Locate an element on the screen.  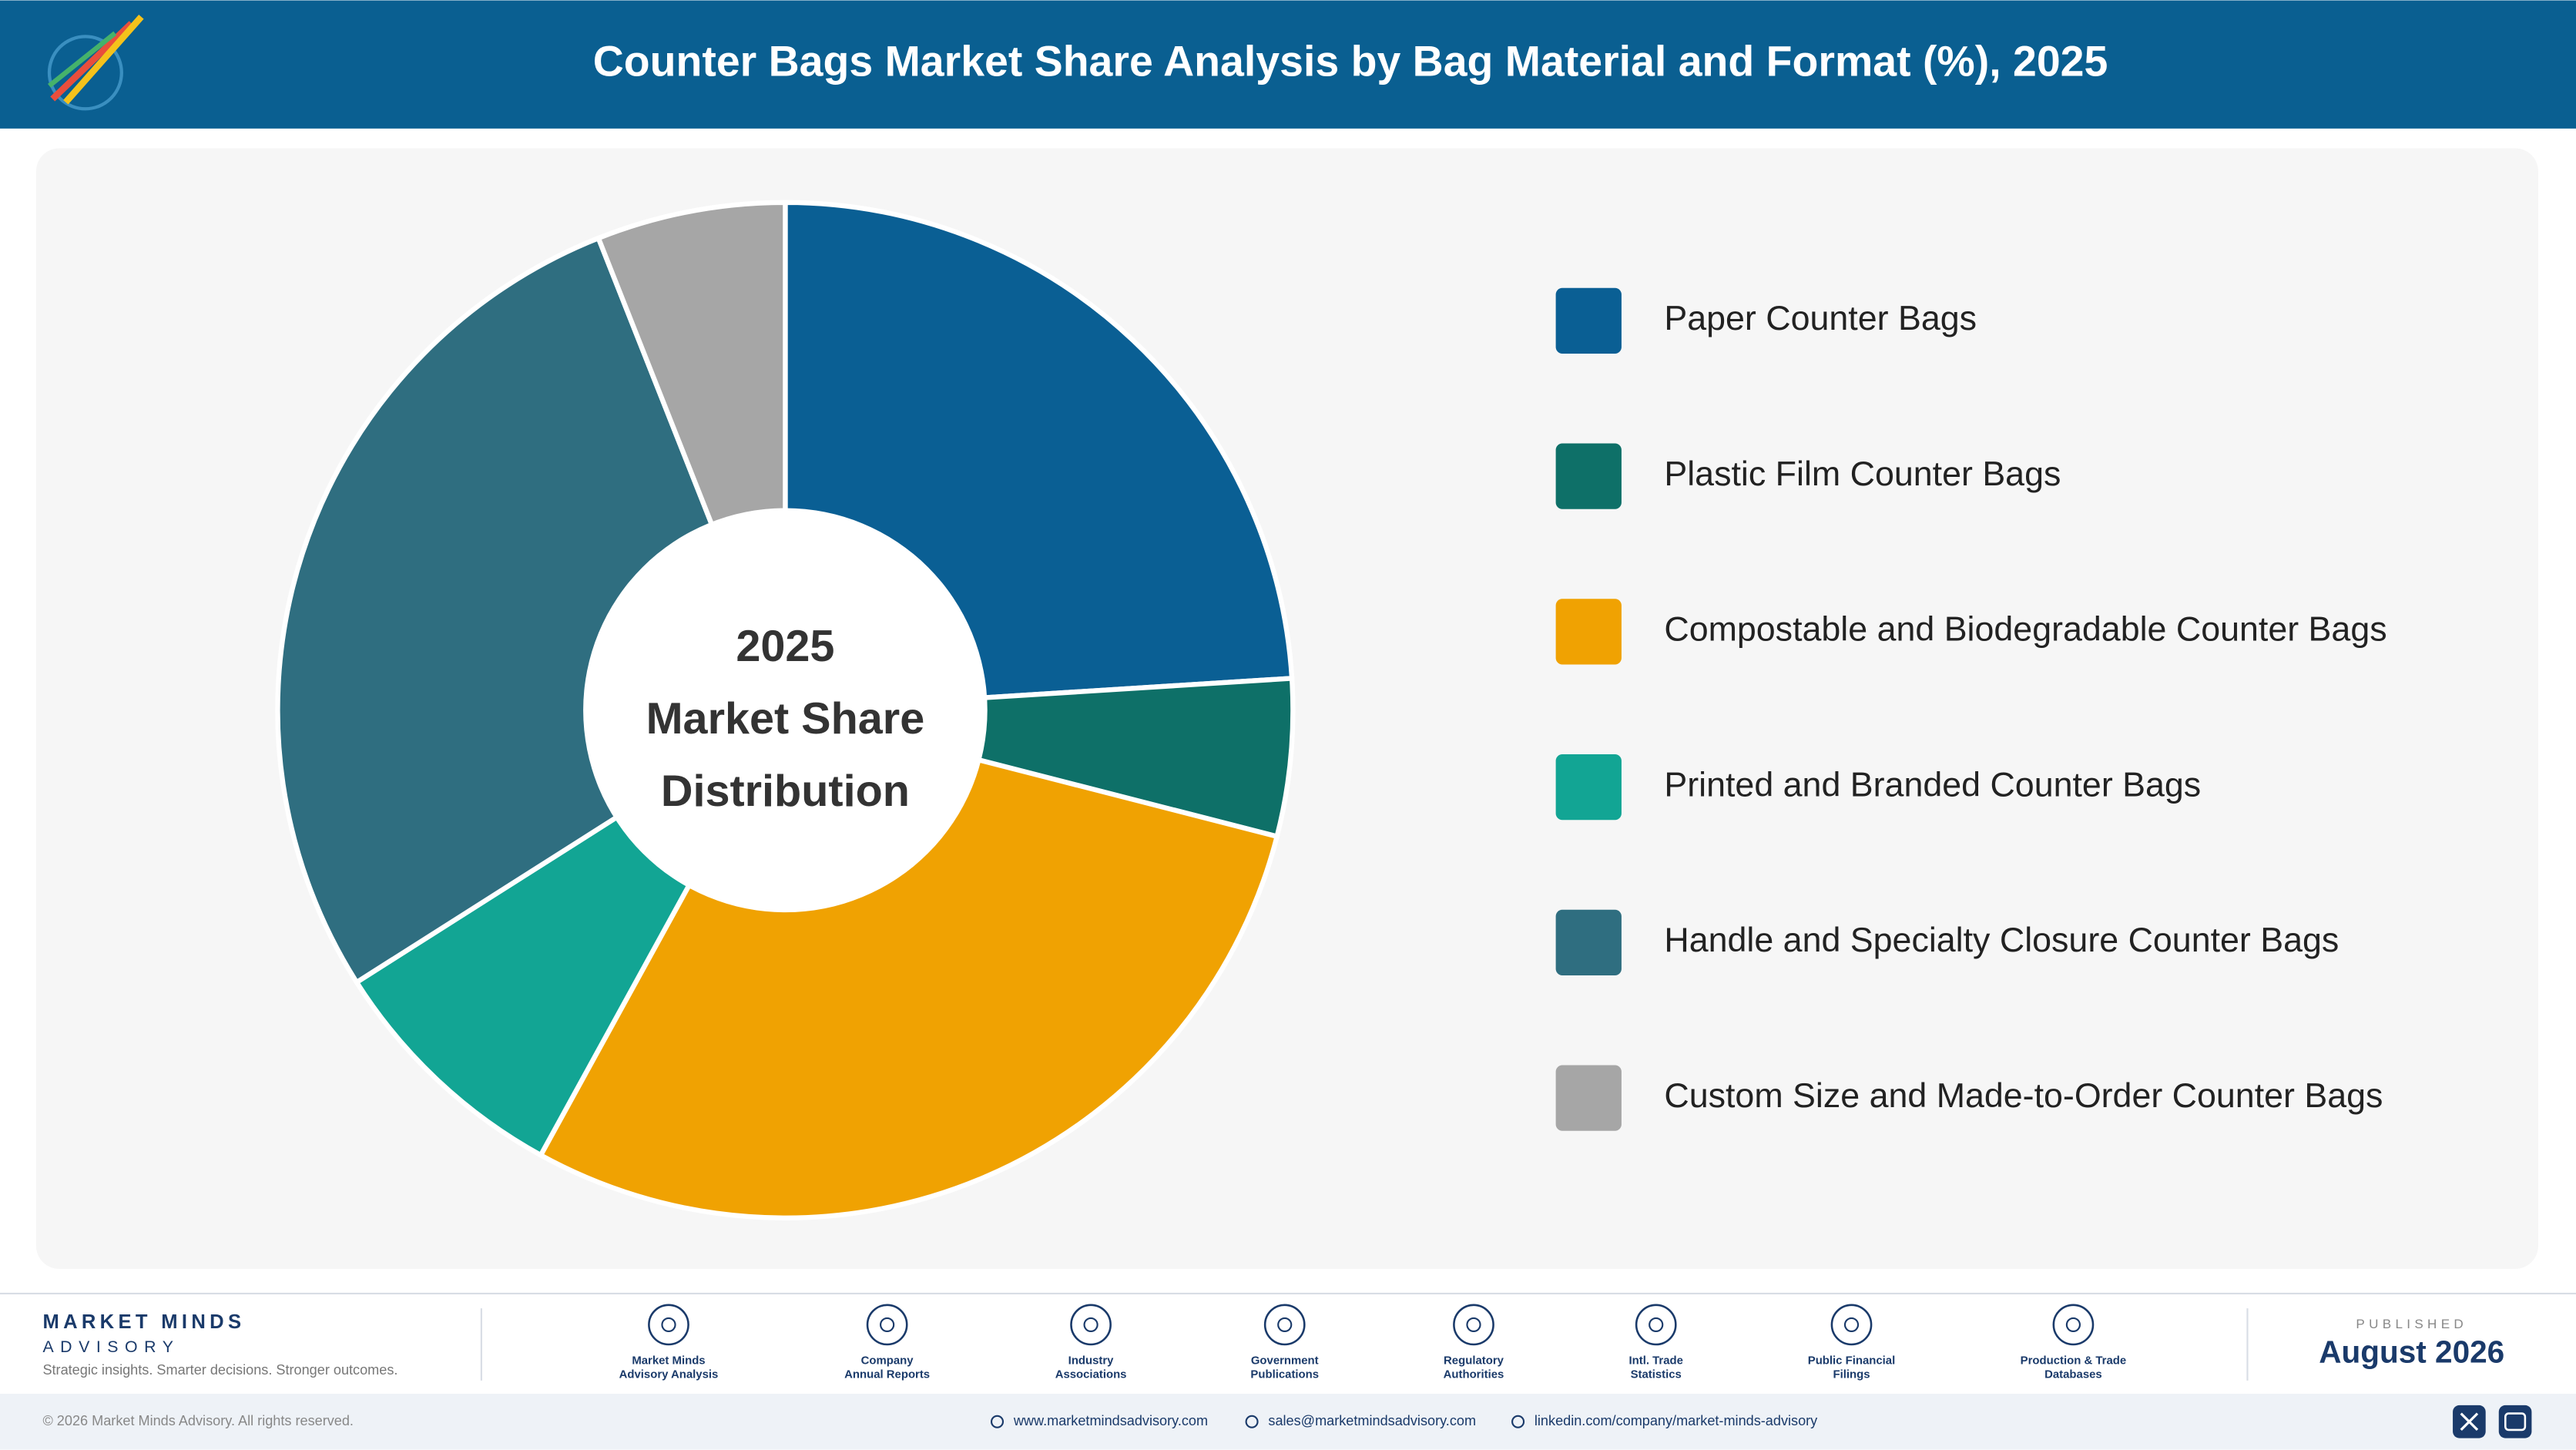
source-label: Government is located at coordinates (1285, 1360).